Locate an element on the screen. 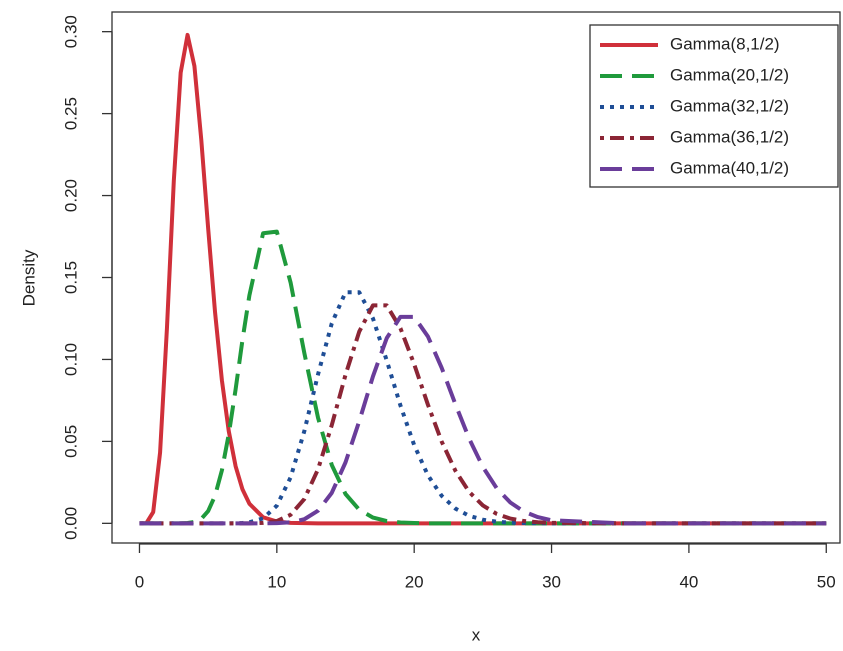 This screenshot has height=651, width=843. x-axis-label: x is located at coordinates (476, 634).